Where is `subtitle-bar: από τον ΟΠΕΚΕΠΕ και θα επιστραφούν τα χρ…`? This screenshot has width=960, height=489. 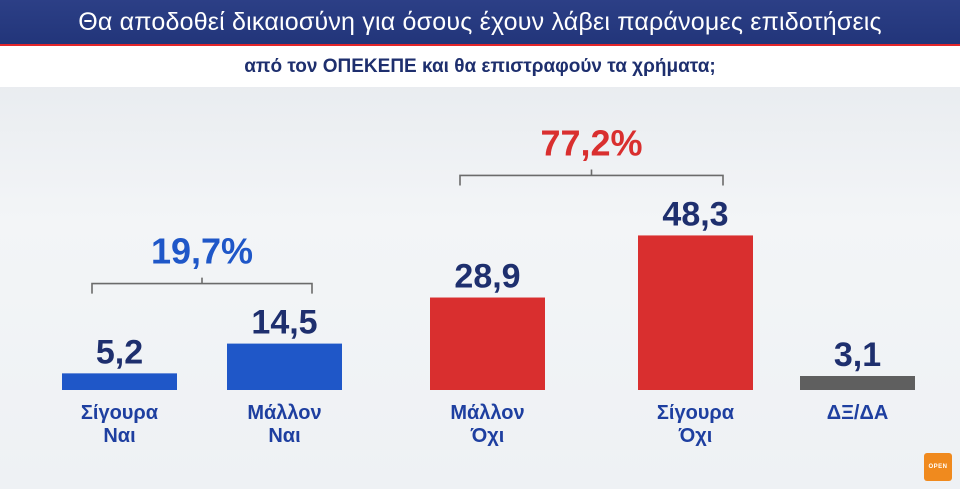 subtitle-bar: από τον ΟΠΕΚΕΠΕ και θα επιστραφούν τα χρ… is located at coordinates (480, 66).